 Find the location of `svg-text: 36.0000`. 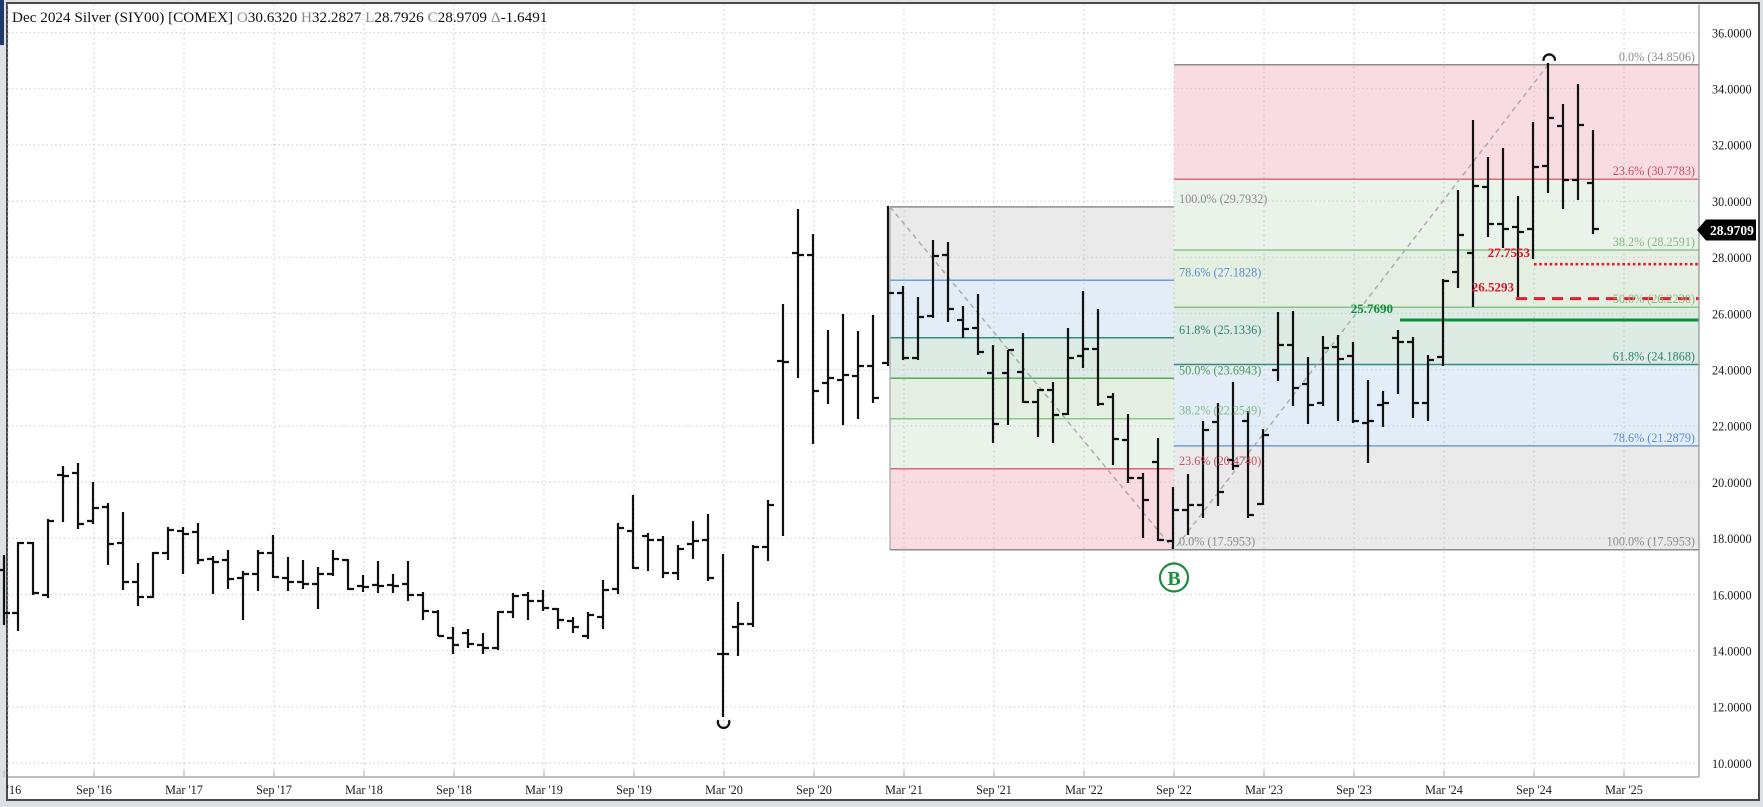

svg-text: 36.0000 is located at coordinates (1732, 33).